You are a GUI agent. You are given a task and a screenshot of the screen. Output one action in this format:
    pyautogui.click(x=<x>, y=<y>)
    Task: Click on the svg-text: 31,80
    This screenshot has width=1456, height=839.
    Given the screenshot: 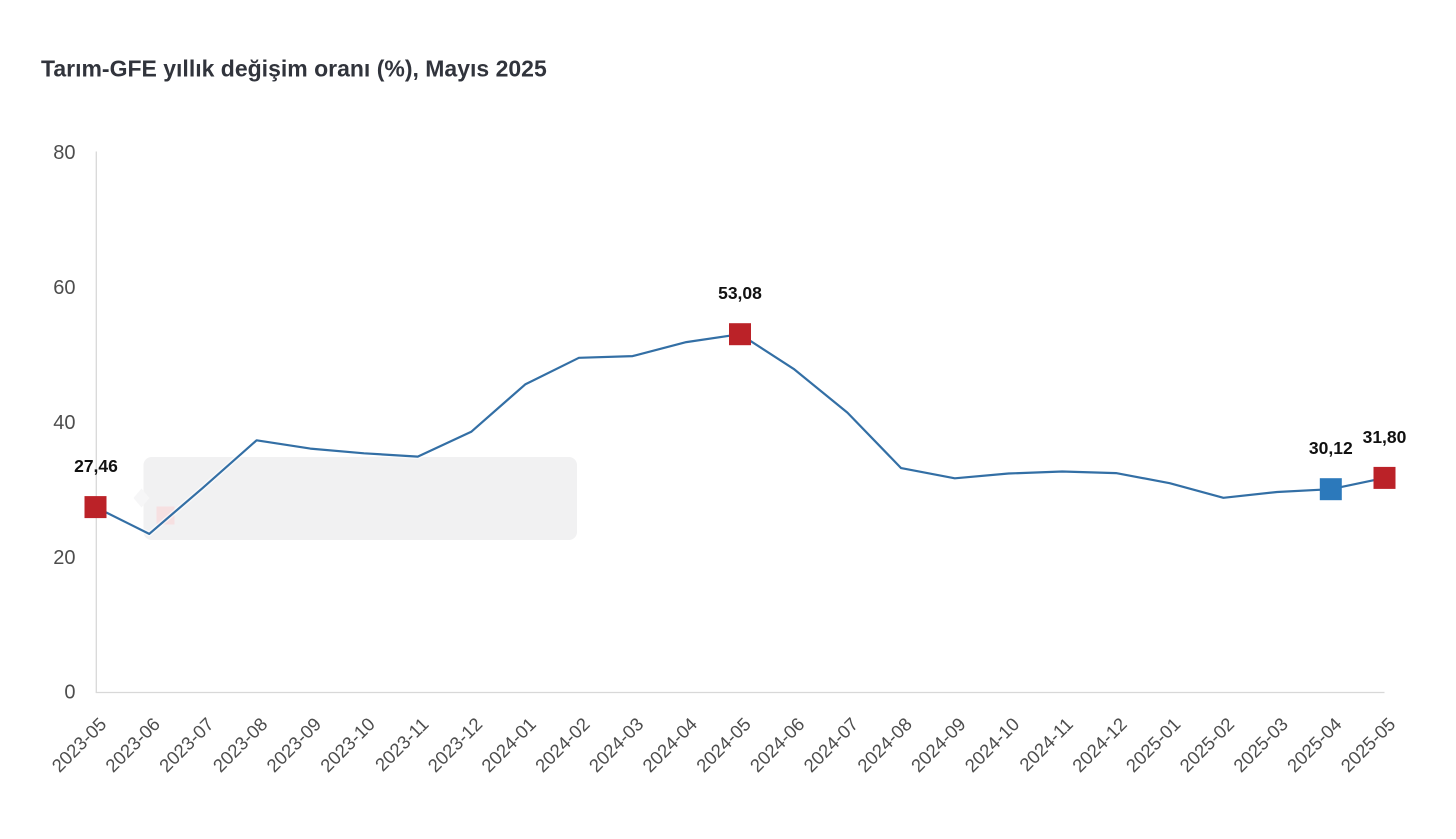 What is the action you would take?
    pyautogui.click(x=1385, y=437)
    